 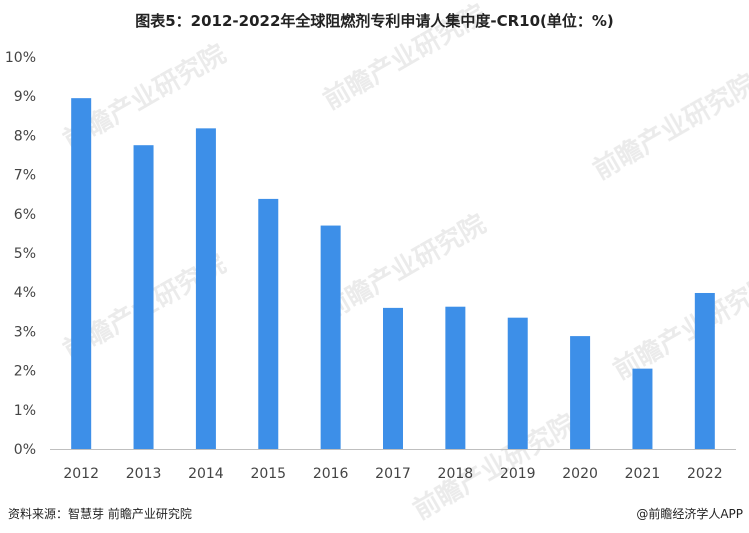 What do you see at coordinates (517, 383) in the screenshot?
I see `bar-2019` at bounding box center [517, 383].